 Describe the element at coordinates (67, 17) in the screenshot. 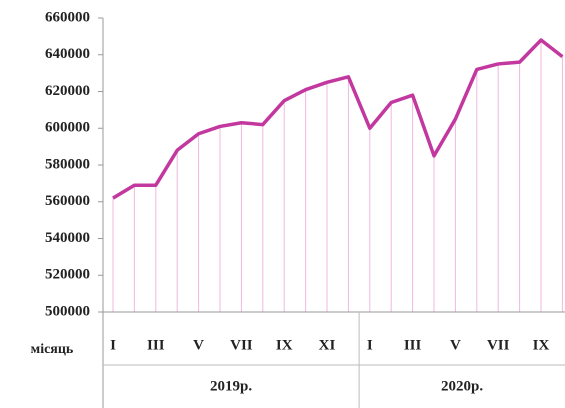

I see `y-tick-label: 660000` at that location.